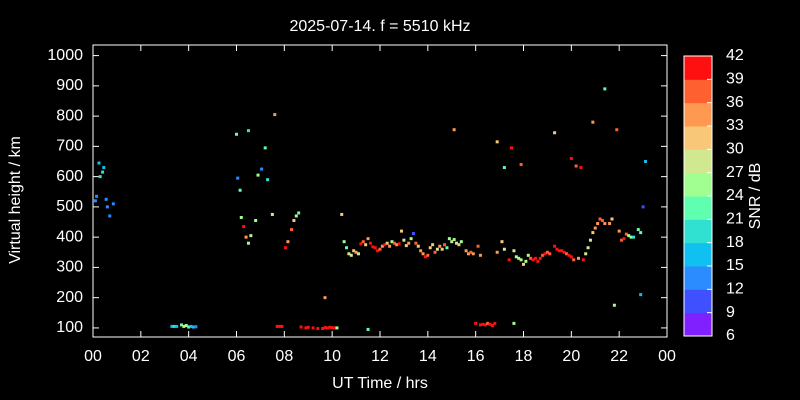  What do you see at coordinates (735, 265) in the screenshot?
I see `colorbar-tick-label: 15` at bounding box center [735, 265].